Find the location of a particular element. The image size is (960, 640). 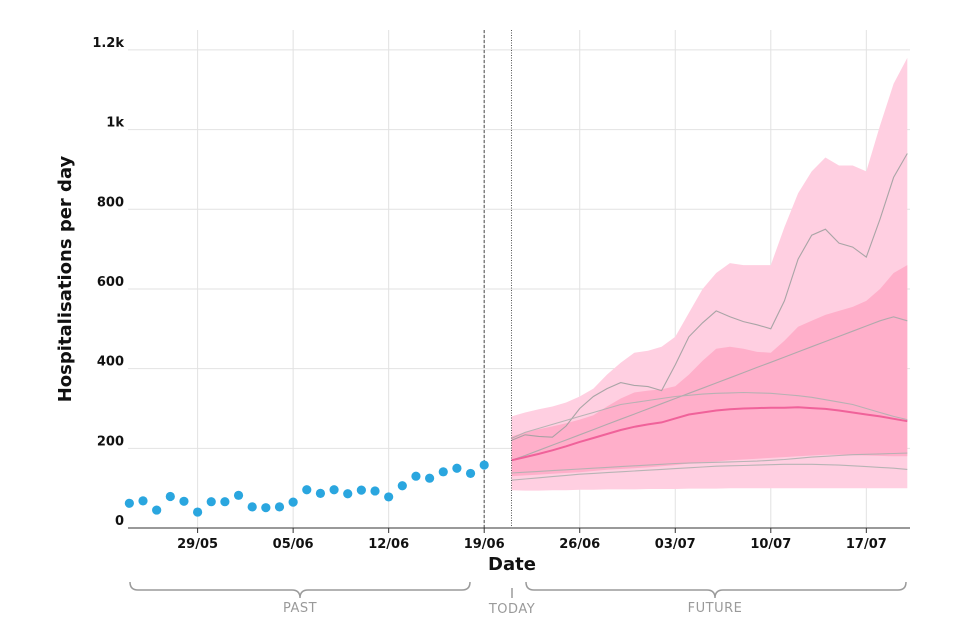

y-tick-label: 200 is located at coordinates (110, 441).